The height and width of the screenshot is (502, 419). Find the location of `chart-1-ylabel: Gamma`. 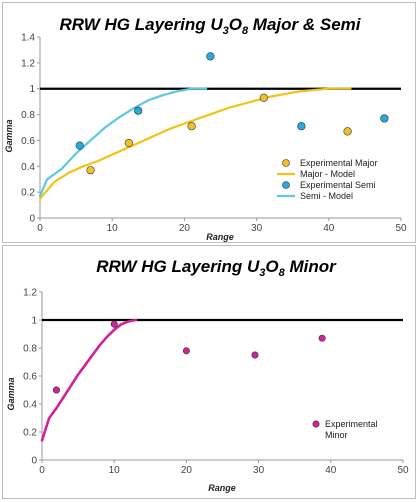

chart-1-ylabel: Gamma is located at coordinates (9, 135).